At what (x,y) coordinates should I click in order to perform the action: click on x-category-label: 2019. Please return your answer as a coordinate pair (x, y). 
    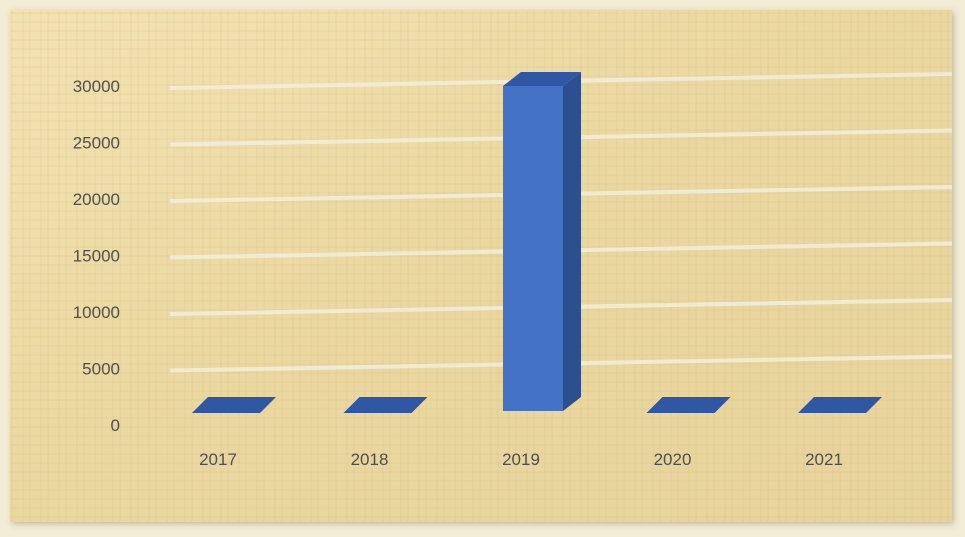
    Looking at the image, I should click on (521, 459).